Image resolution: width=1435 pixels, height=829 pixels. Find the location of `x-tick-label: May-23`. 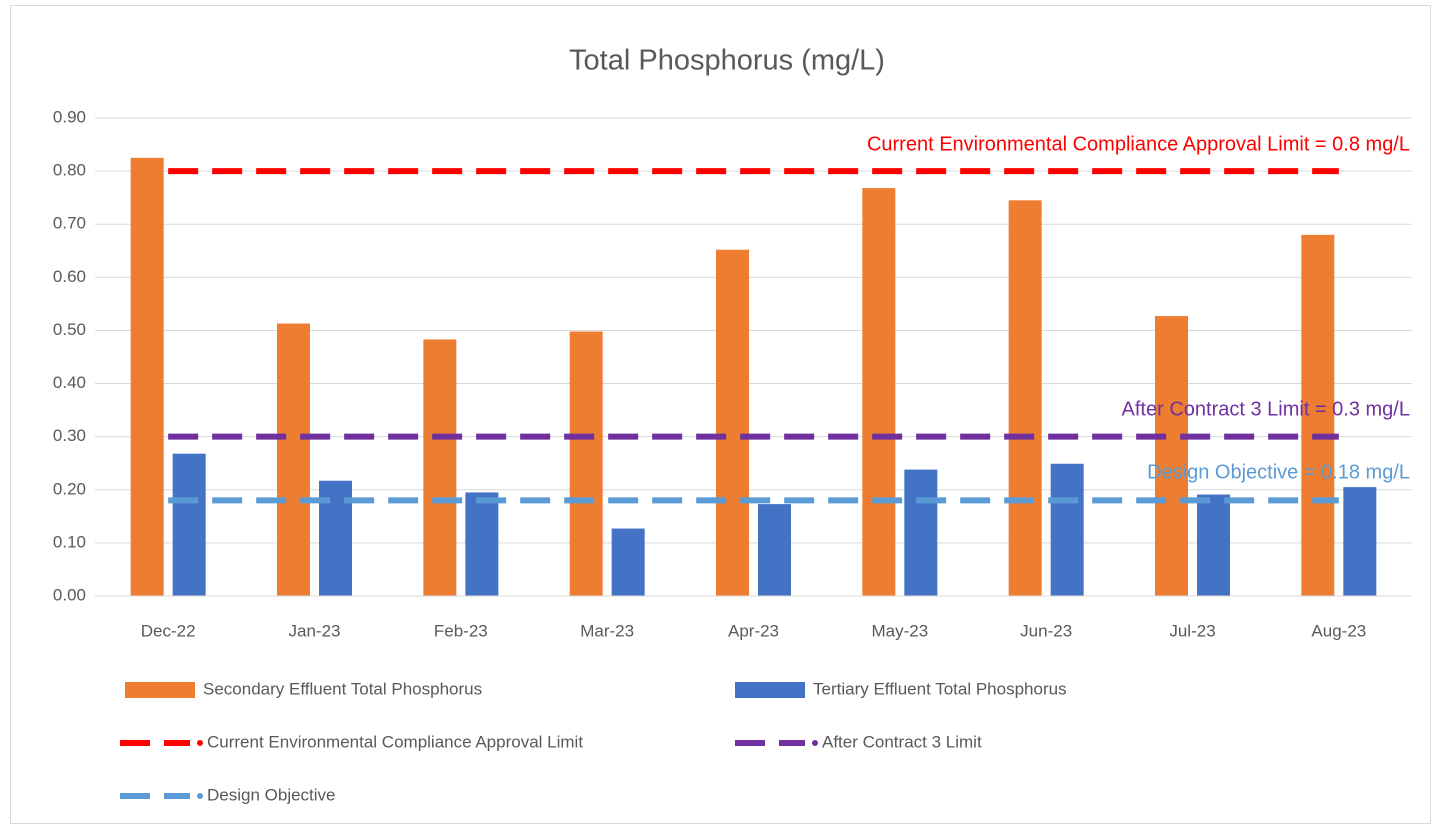

x-tick-label: May-23 is located at coordinates (899, 630).